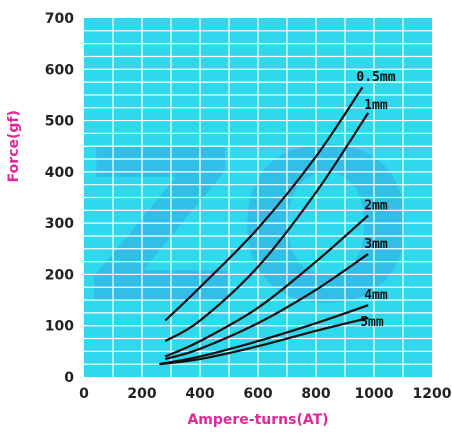 The height and width of the screenshot is (434, 452). What do you see at coordinates (375, 77) in the screenshot?
I see `series-label-0.5mm: 0.5mm` at bounding box center [375, 77].